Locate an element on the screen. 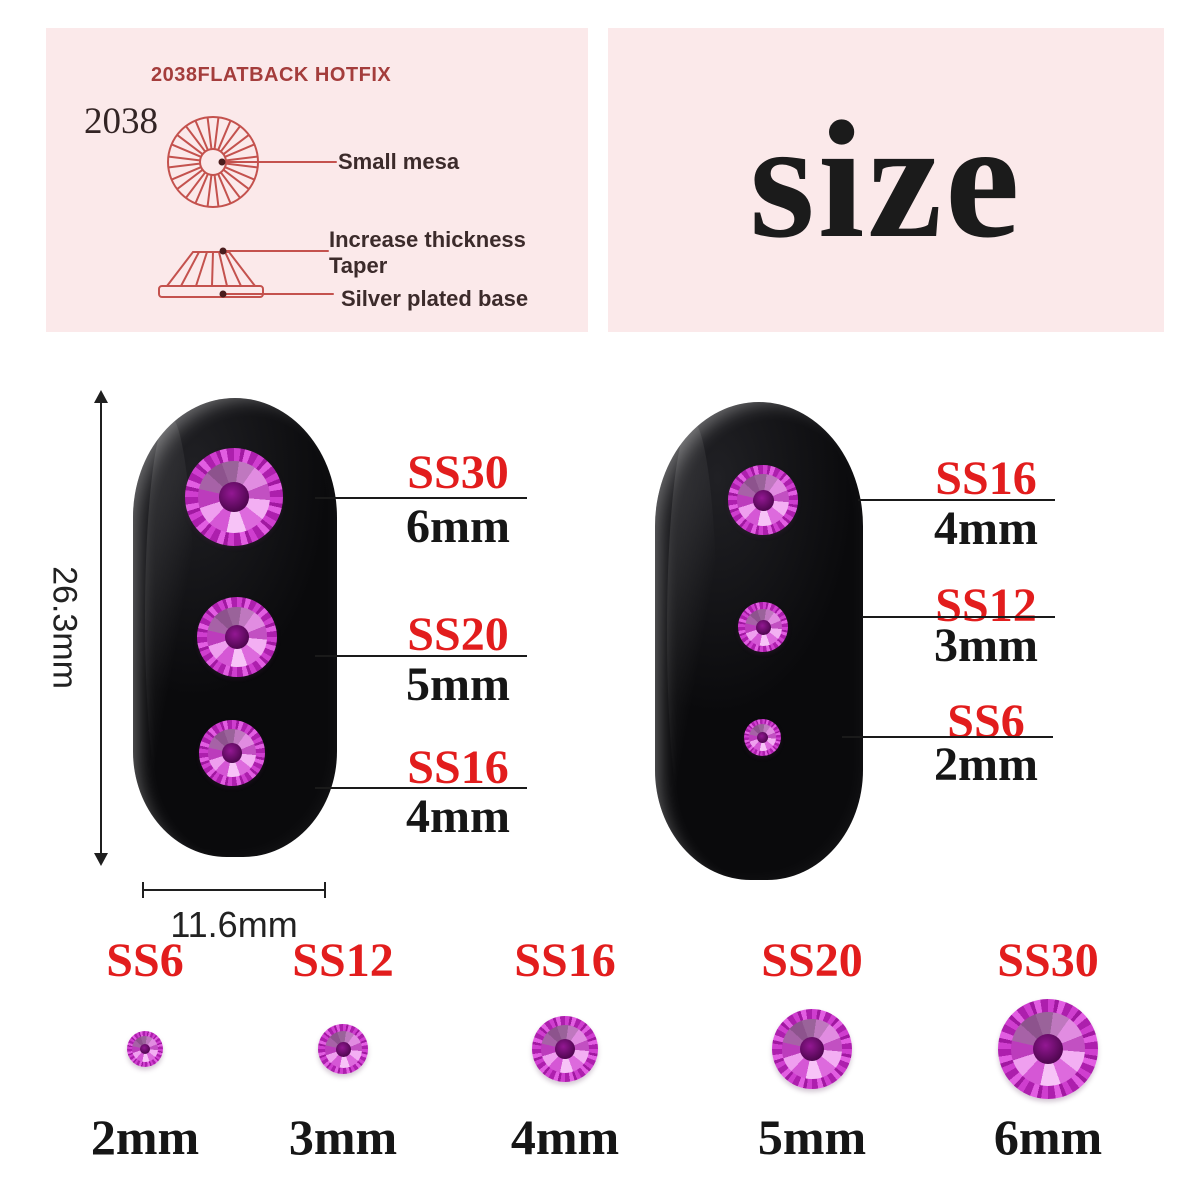 The image size is (1188, 1188). size-mm: 6mm is located at coordinates (1048, 1137).